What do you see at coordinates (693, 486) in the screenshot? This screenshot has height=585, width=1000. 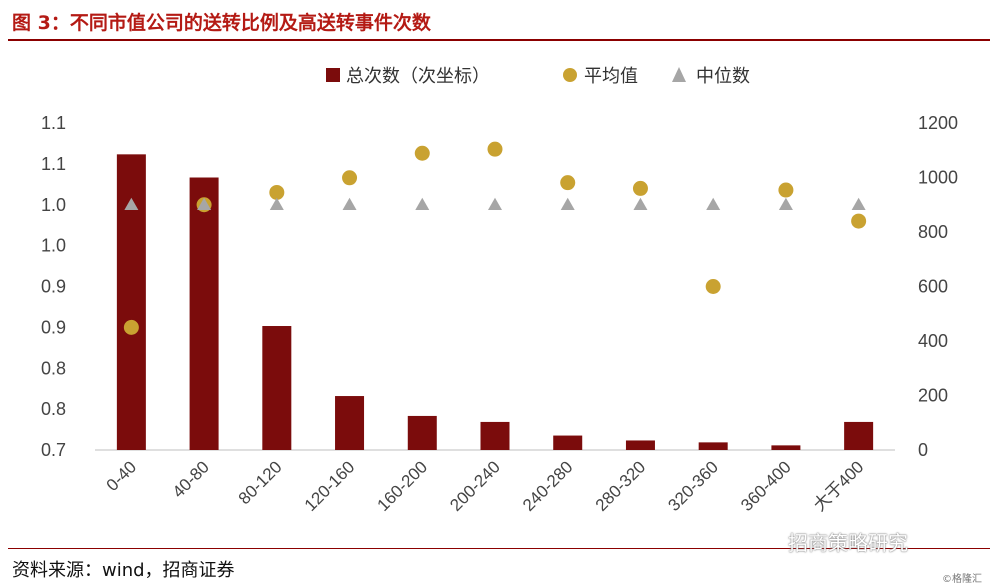 I see `x-axis-tick-label: 320-360` at bounding box center [693, 486].